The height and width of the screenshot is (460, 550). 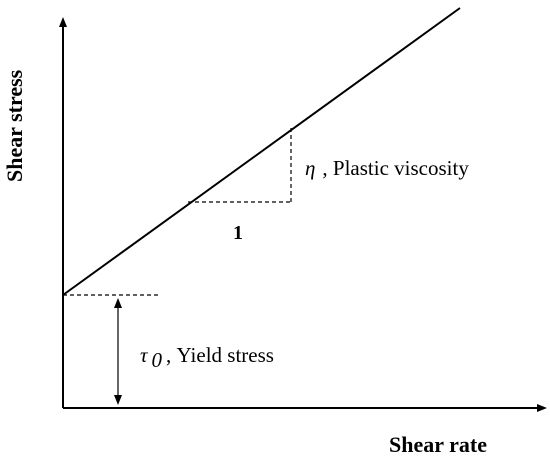 What do you see at coordinates (395, 168) in the screenshot?
I see `plastic-viscosity-label: , Plastic viscosity` at bounding box center [395, 168].